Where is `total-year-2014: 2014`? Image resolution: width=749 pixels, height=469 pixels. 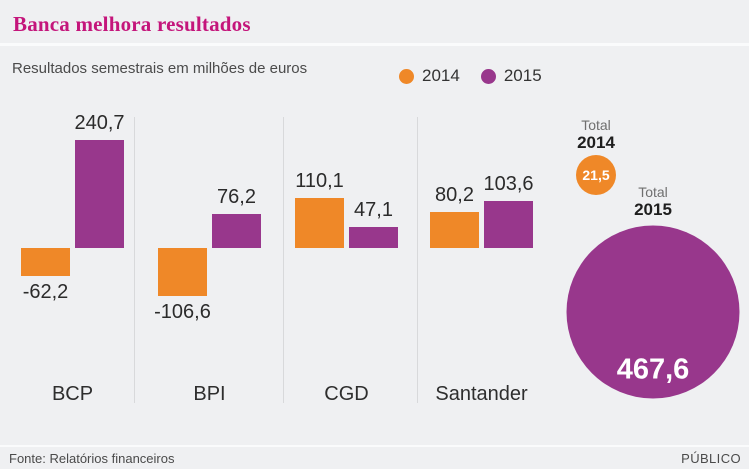
total-year-2014: 2014 is located at coordinates (596, 142).